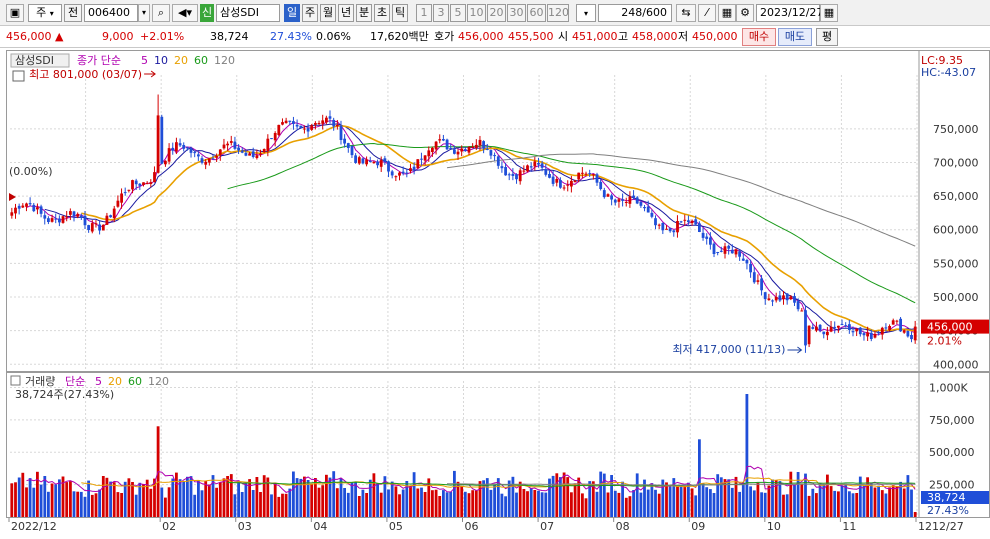 The height and width of the screenshot is (539, 990). What do you see at coordinates (536, 13) in the screenshot?
I see `interval-button-60: 60` at bounding box center [536, 13].